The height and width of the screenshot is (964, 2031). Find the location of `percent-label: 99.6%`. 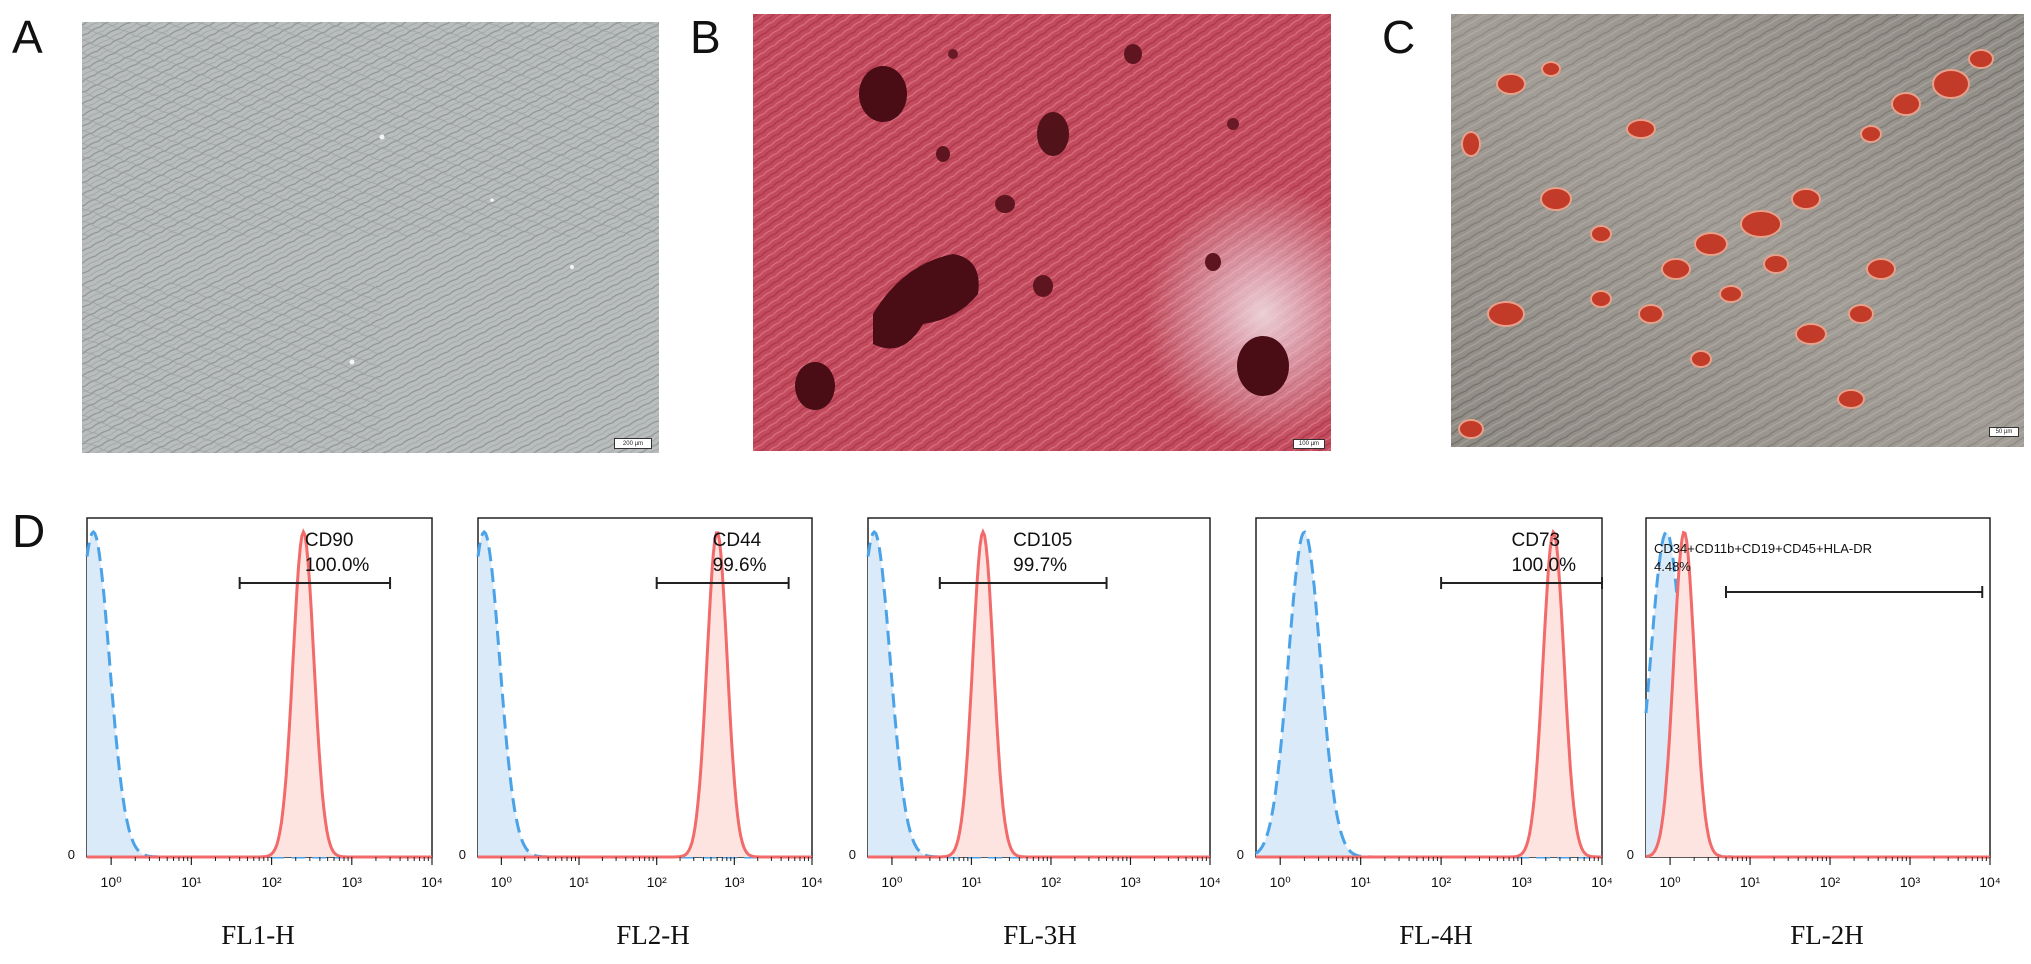

percent-label: 99.6% is located at coordinates (740, 565).